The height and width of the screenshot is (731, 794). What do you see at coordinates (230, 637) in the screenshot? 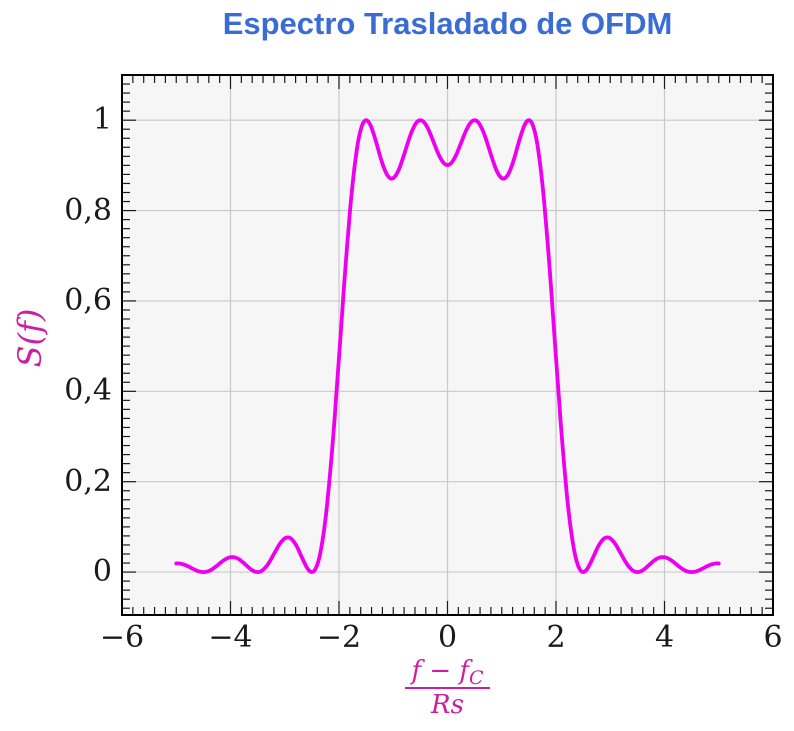
I see `x-tick-label: −4` at bounding box center [230, 637].